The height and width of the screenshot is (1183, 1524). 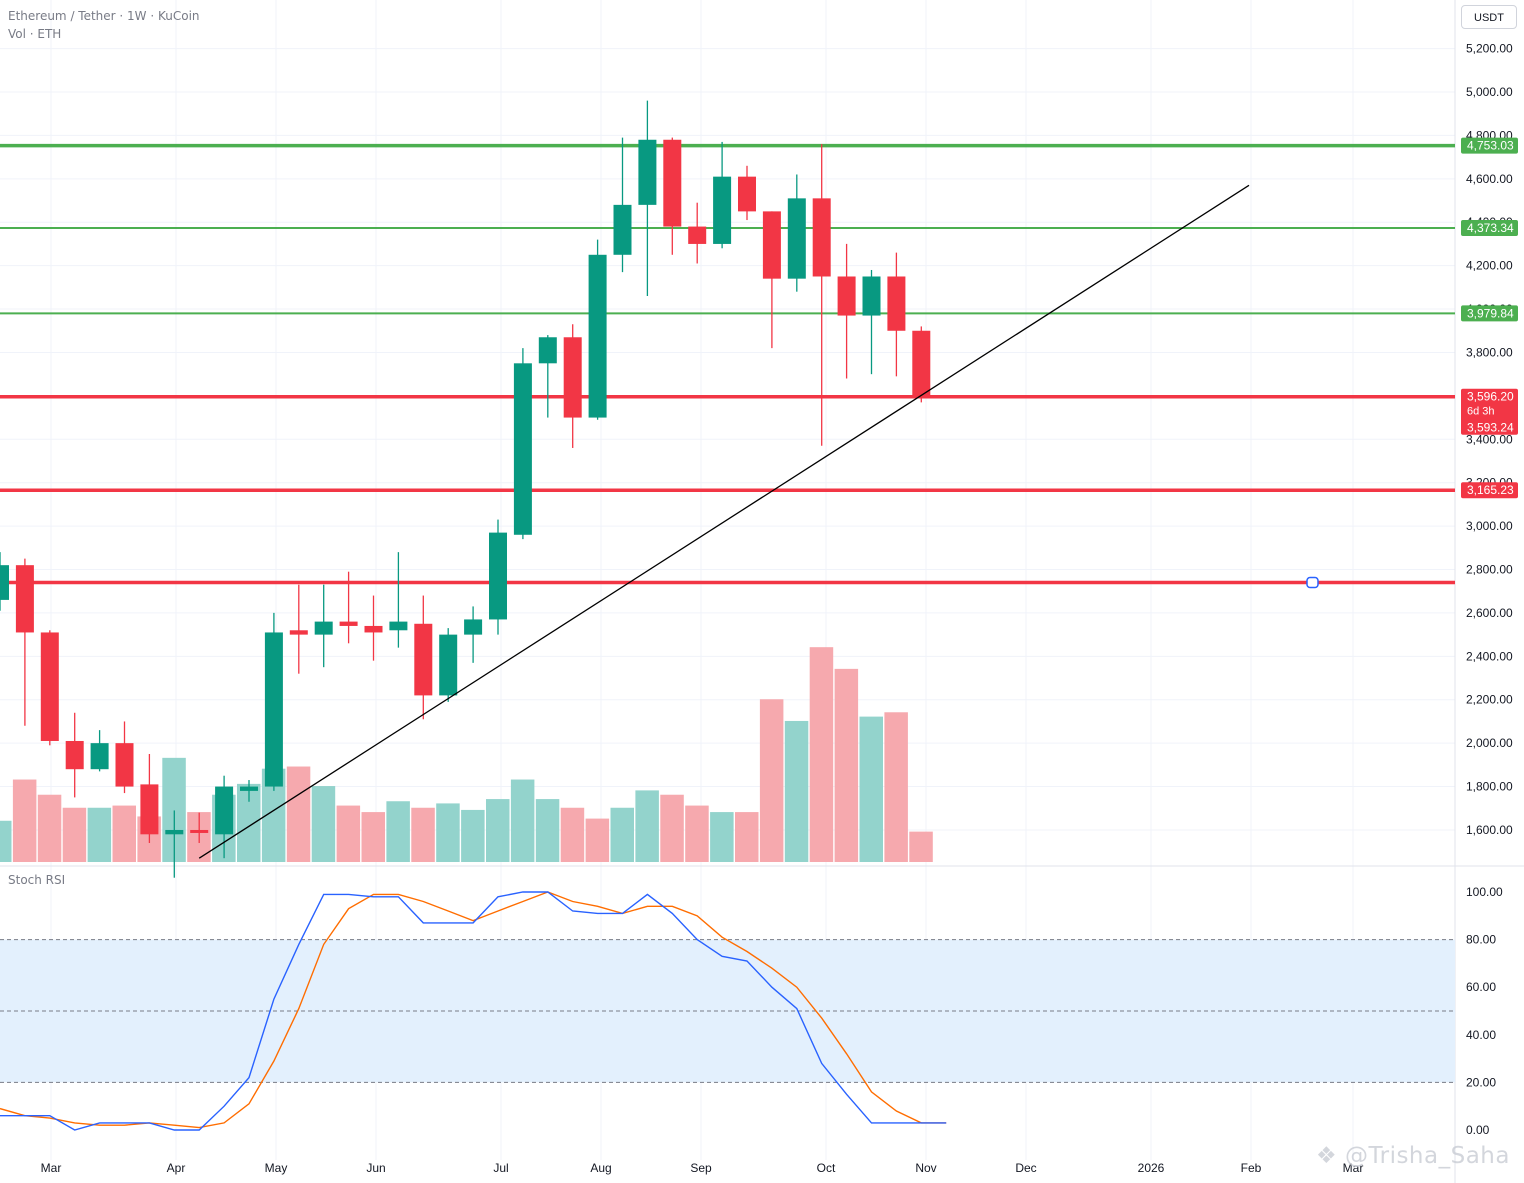 I want to click on volume-label: Vol · ETH, so click(x=35, y=34).